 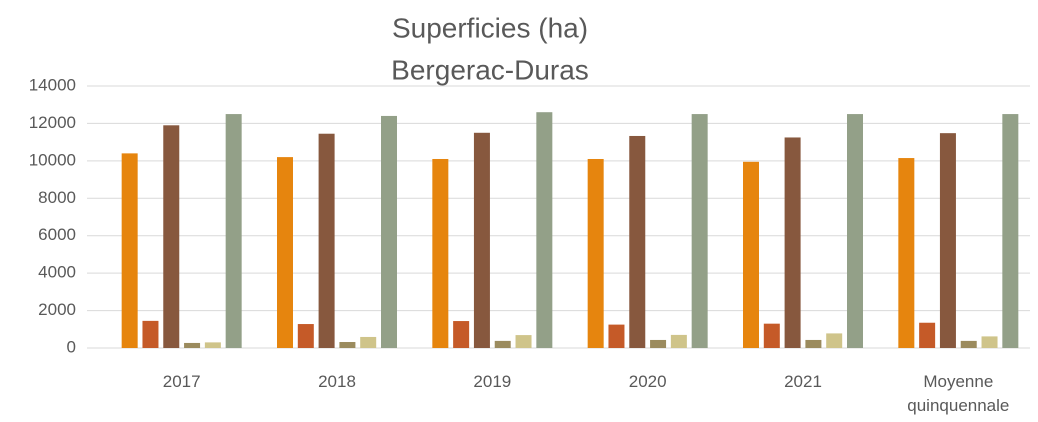 I want to click on y-tick-label: 12000, so click(x=52, y=122).